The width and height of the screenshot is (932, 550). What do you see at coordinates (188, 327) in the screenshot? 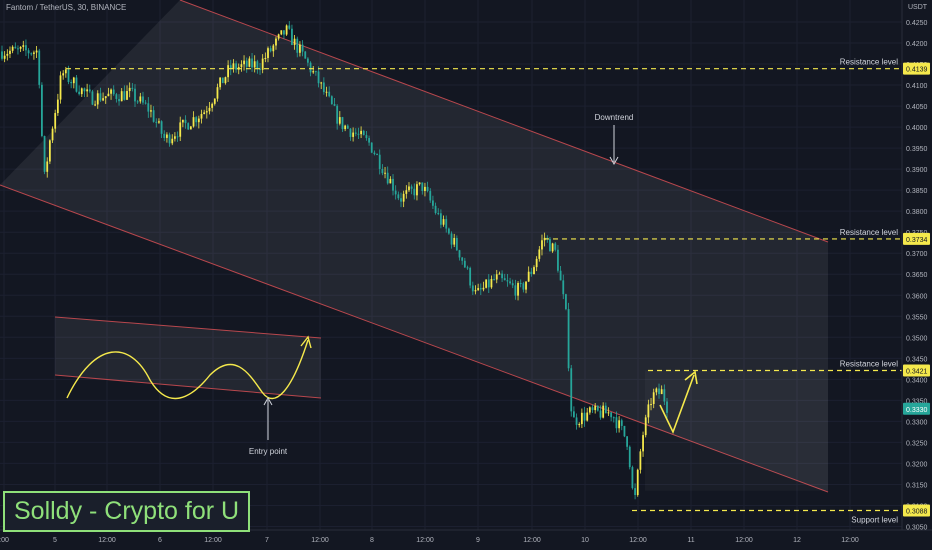
I see `inset-upper-line` at bounding box center [188, 327].